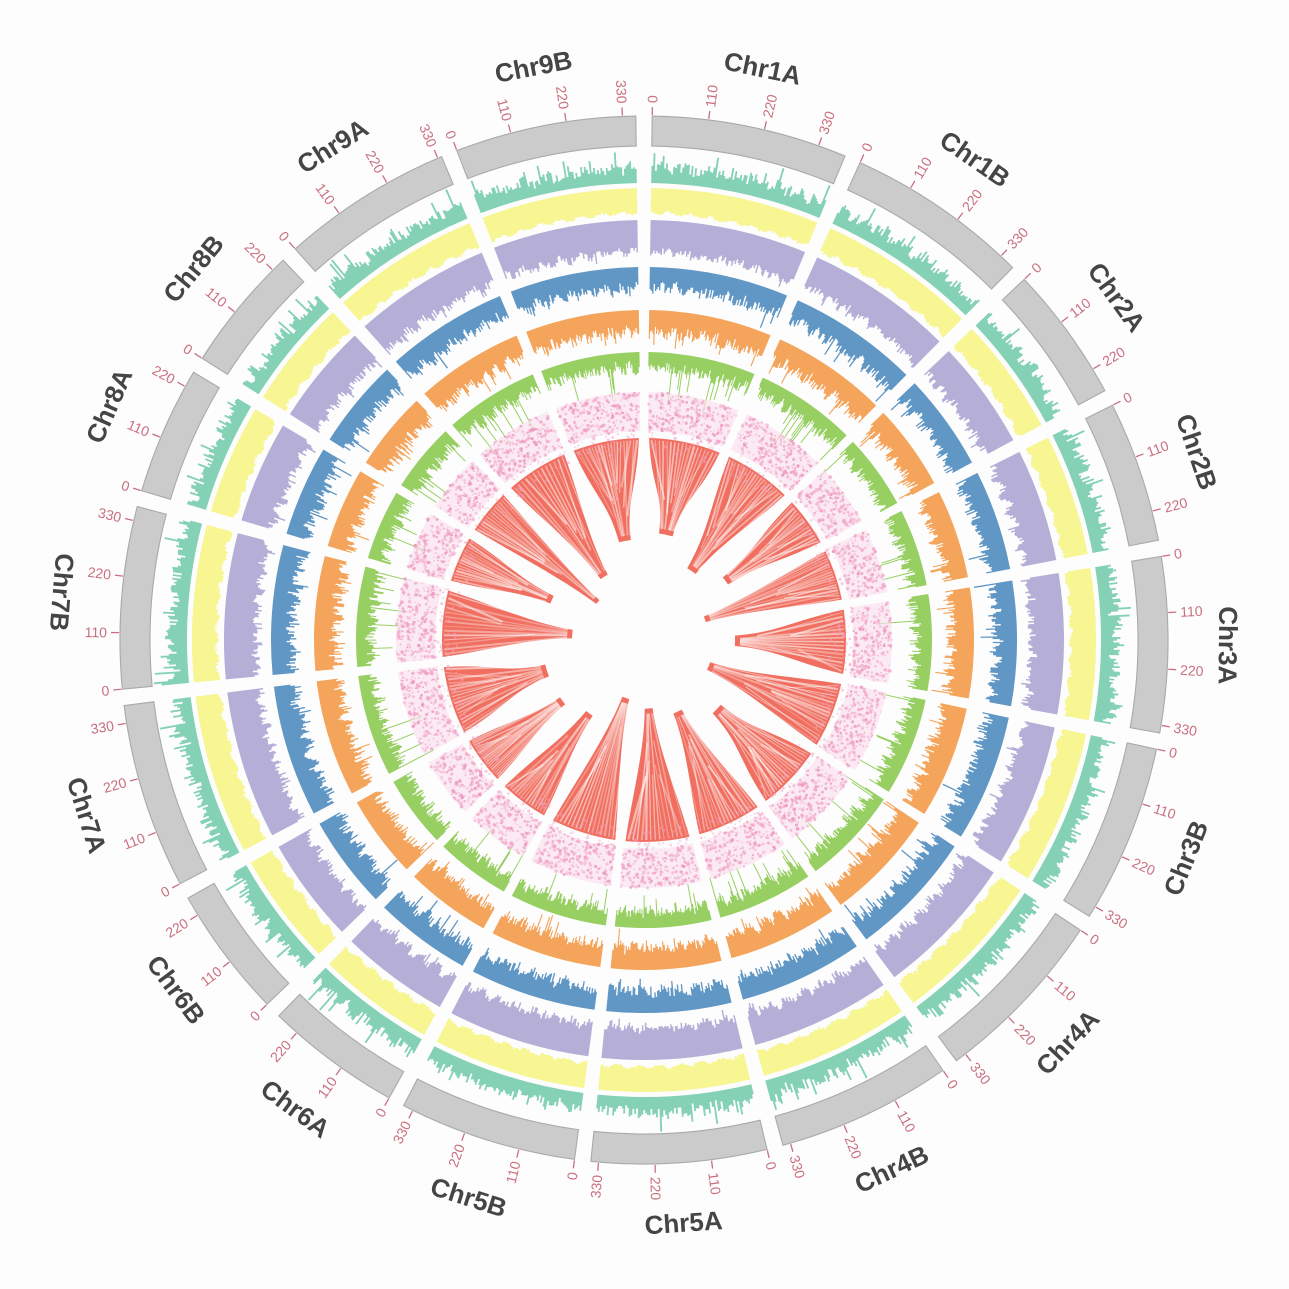 The height and width of the screenshot is (1289, 1289). Describe the element at coordinates (319, 494) in the screenshot. I see `histogram-blue-segment` at that location.